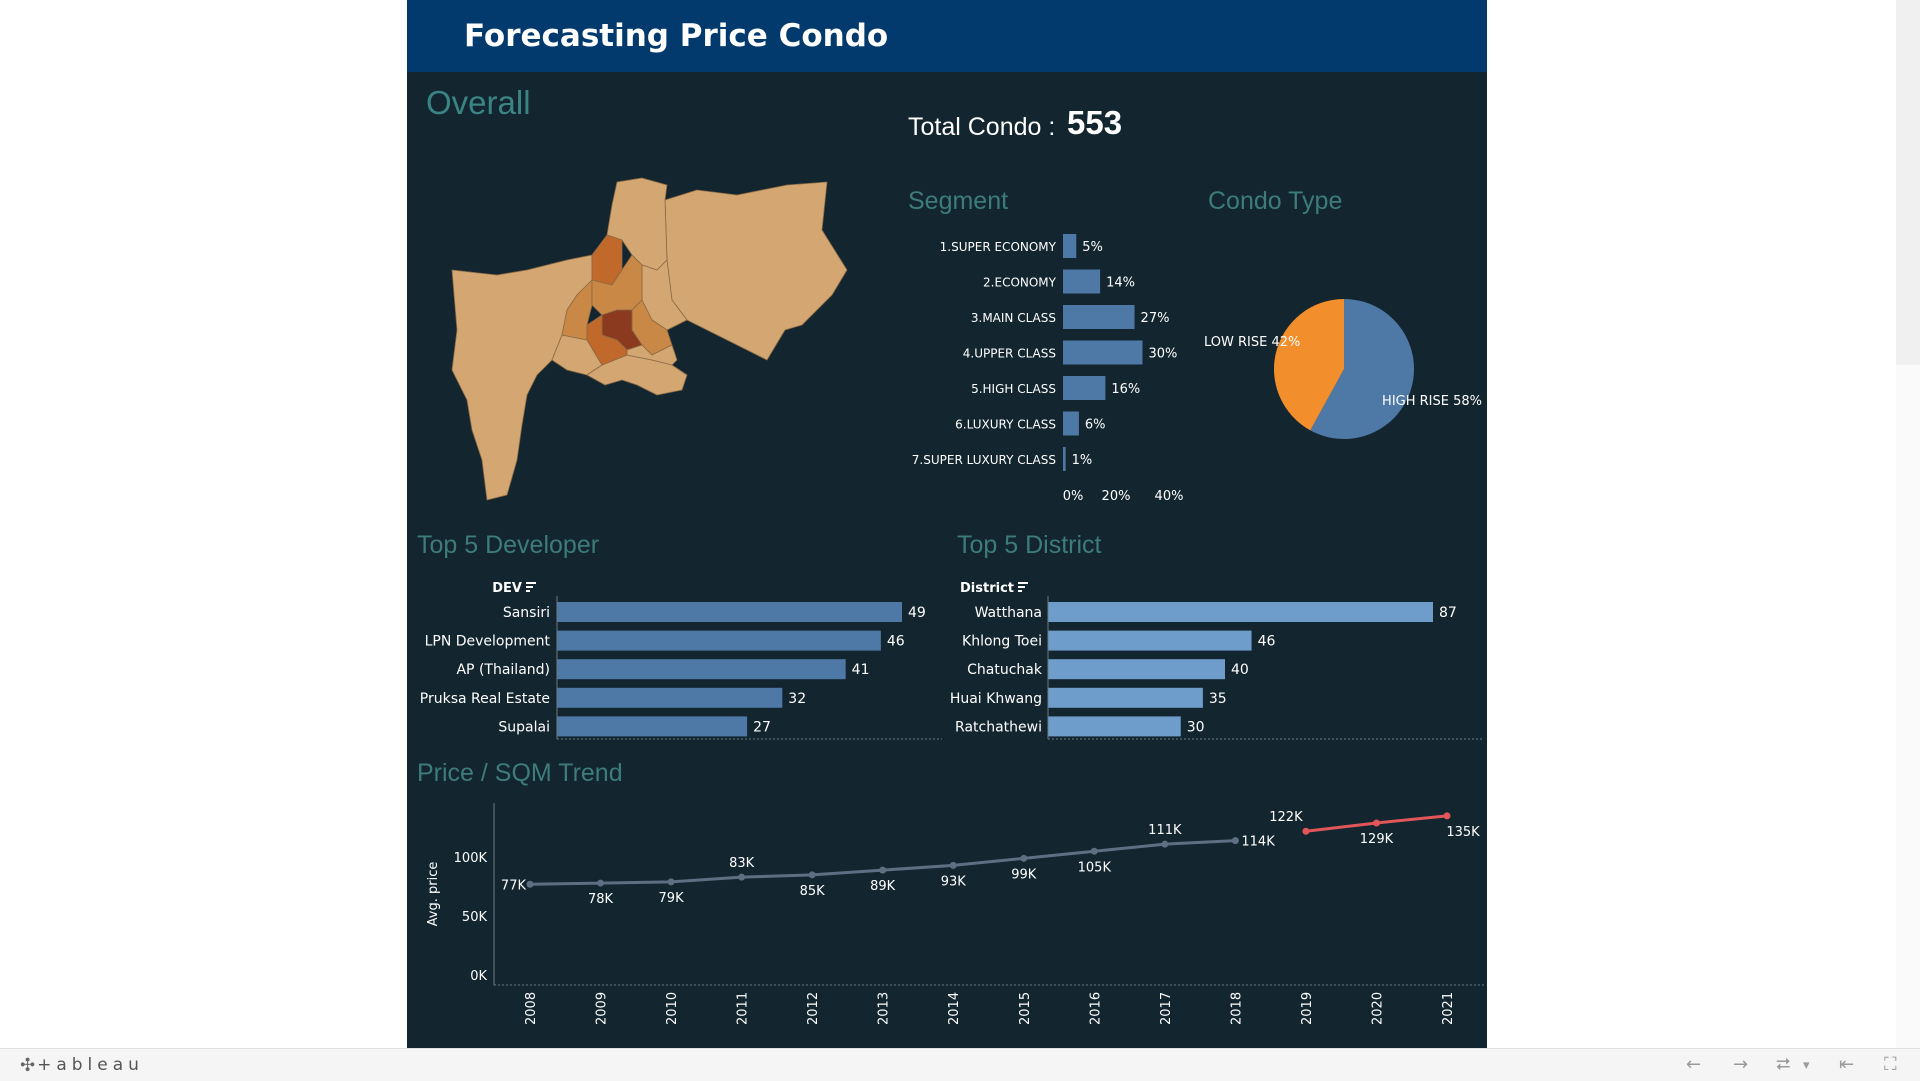 The image size is (1920, 1081). I want to click on total-condo-value: 553, so click(1095, 122).